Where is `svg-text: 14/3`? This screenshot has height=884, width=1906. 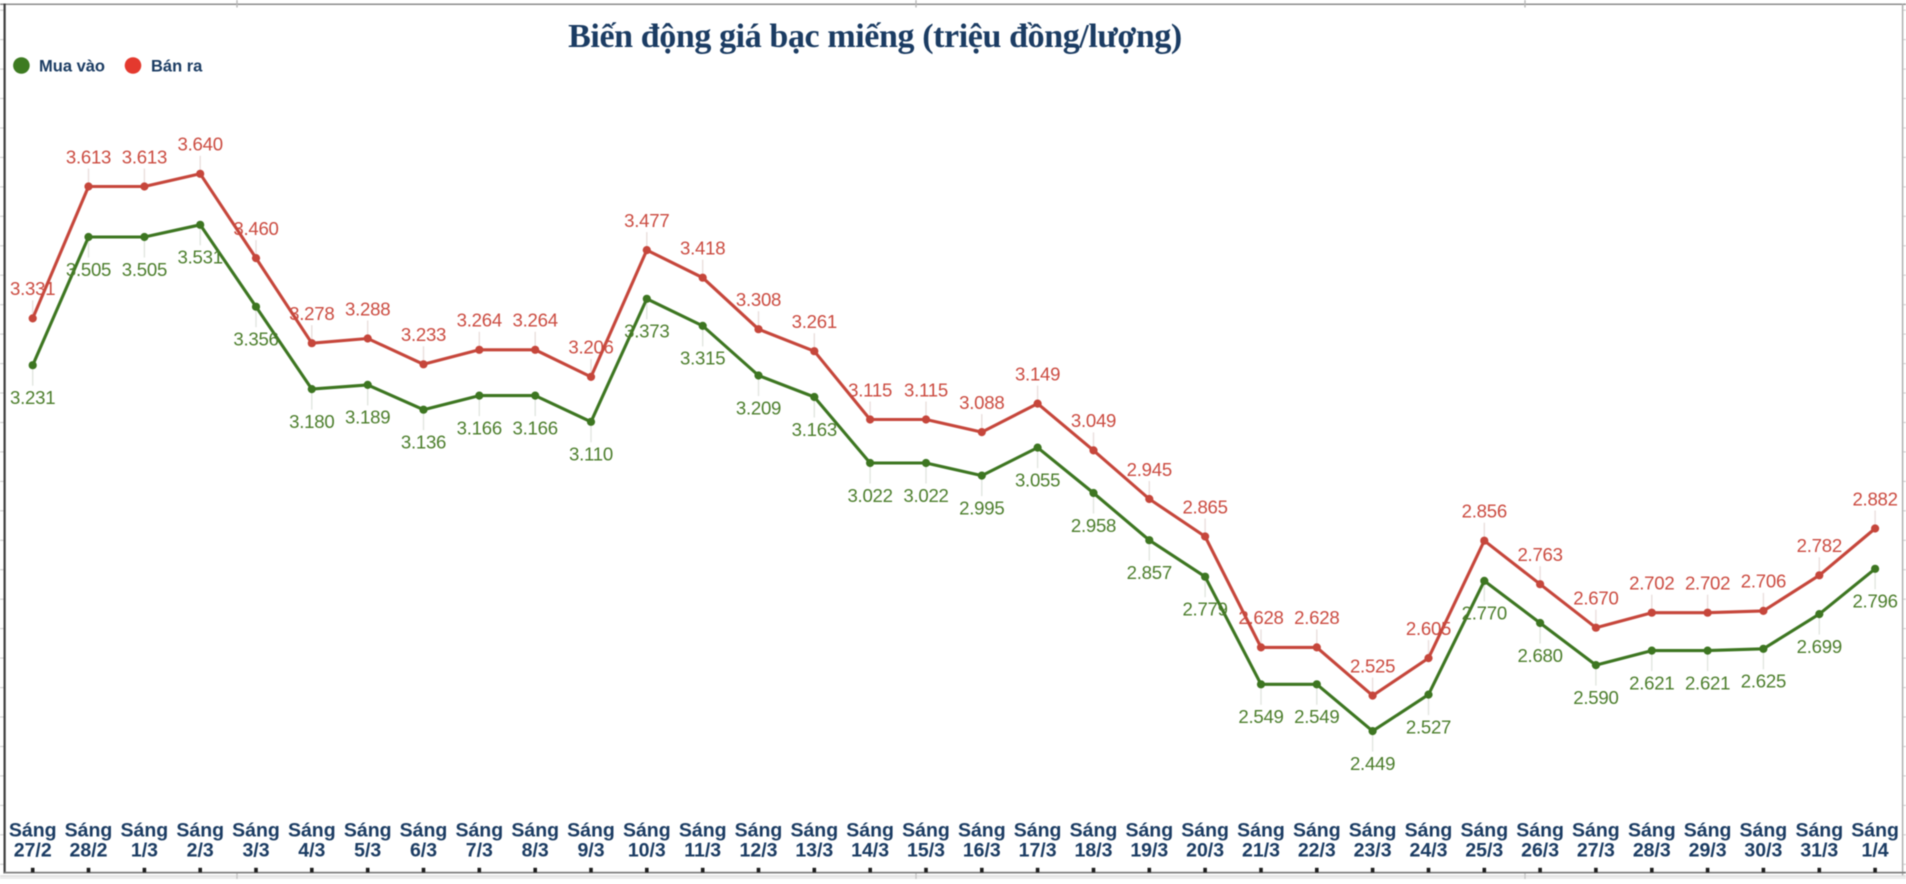
svg-text: 14/3 is located at coordinates (870, 851).